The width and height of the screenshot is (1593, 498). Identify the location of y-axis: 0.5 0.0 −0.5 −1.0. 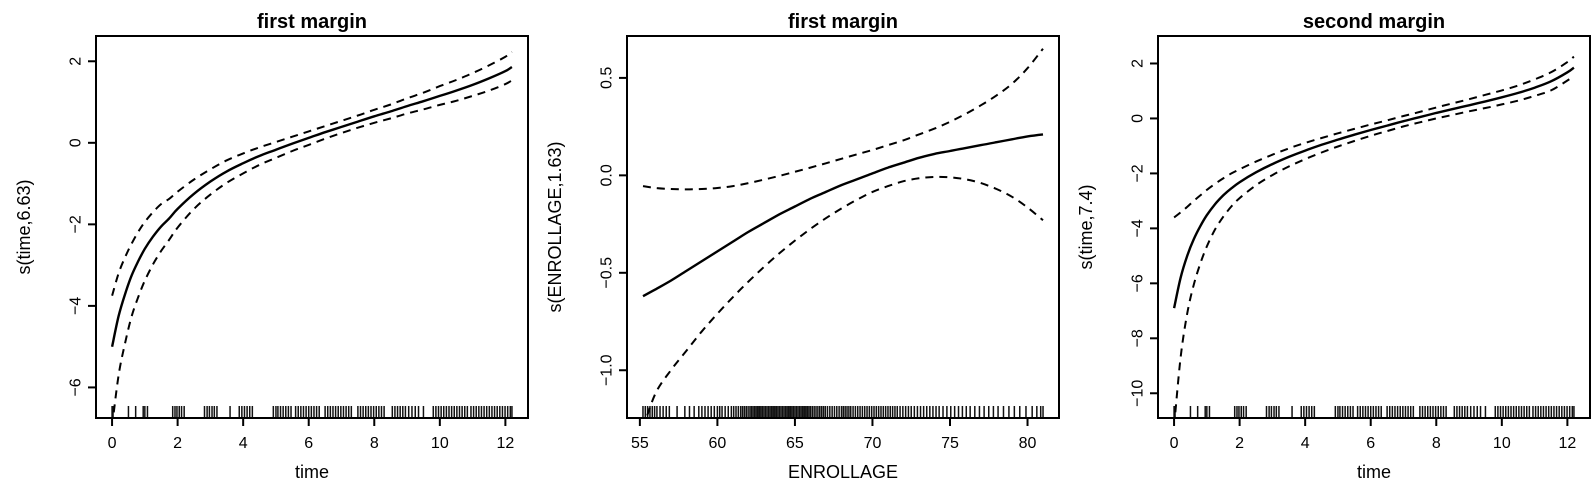
(613, 226).